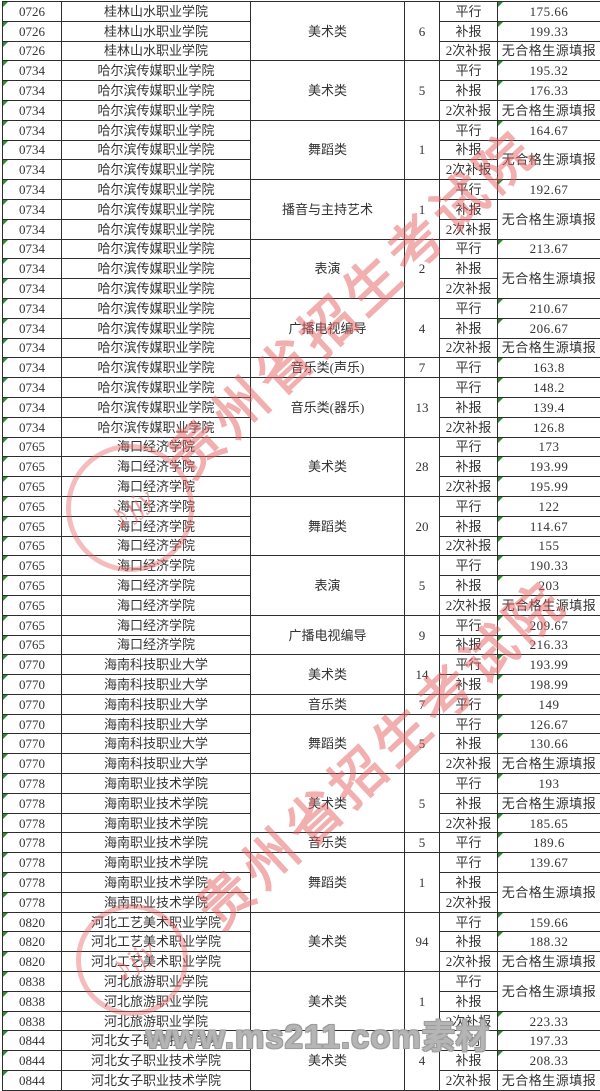 The height and width of the screenshot is (1091, 600). What do you see at coordinates (549, 308) in the screenshot?
I see `score-cell: 210.67` at bounding box center [549, 308].